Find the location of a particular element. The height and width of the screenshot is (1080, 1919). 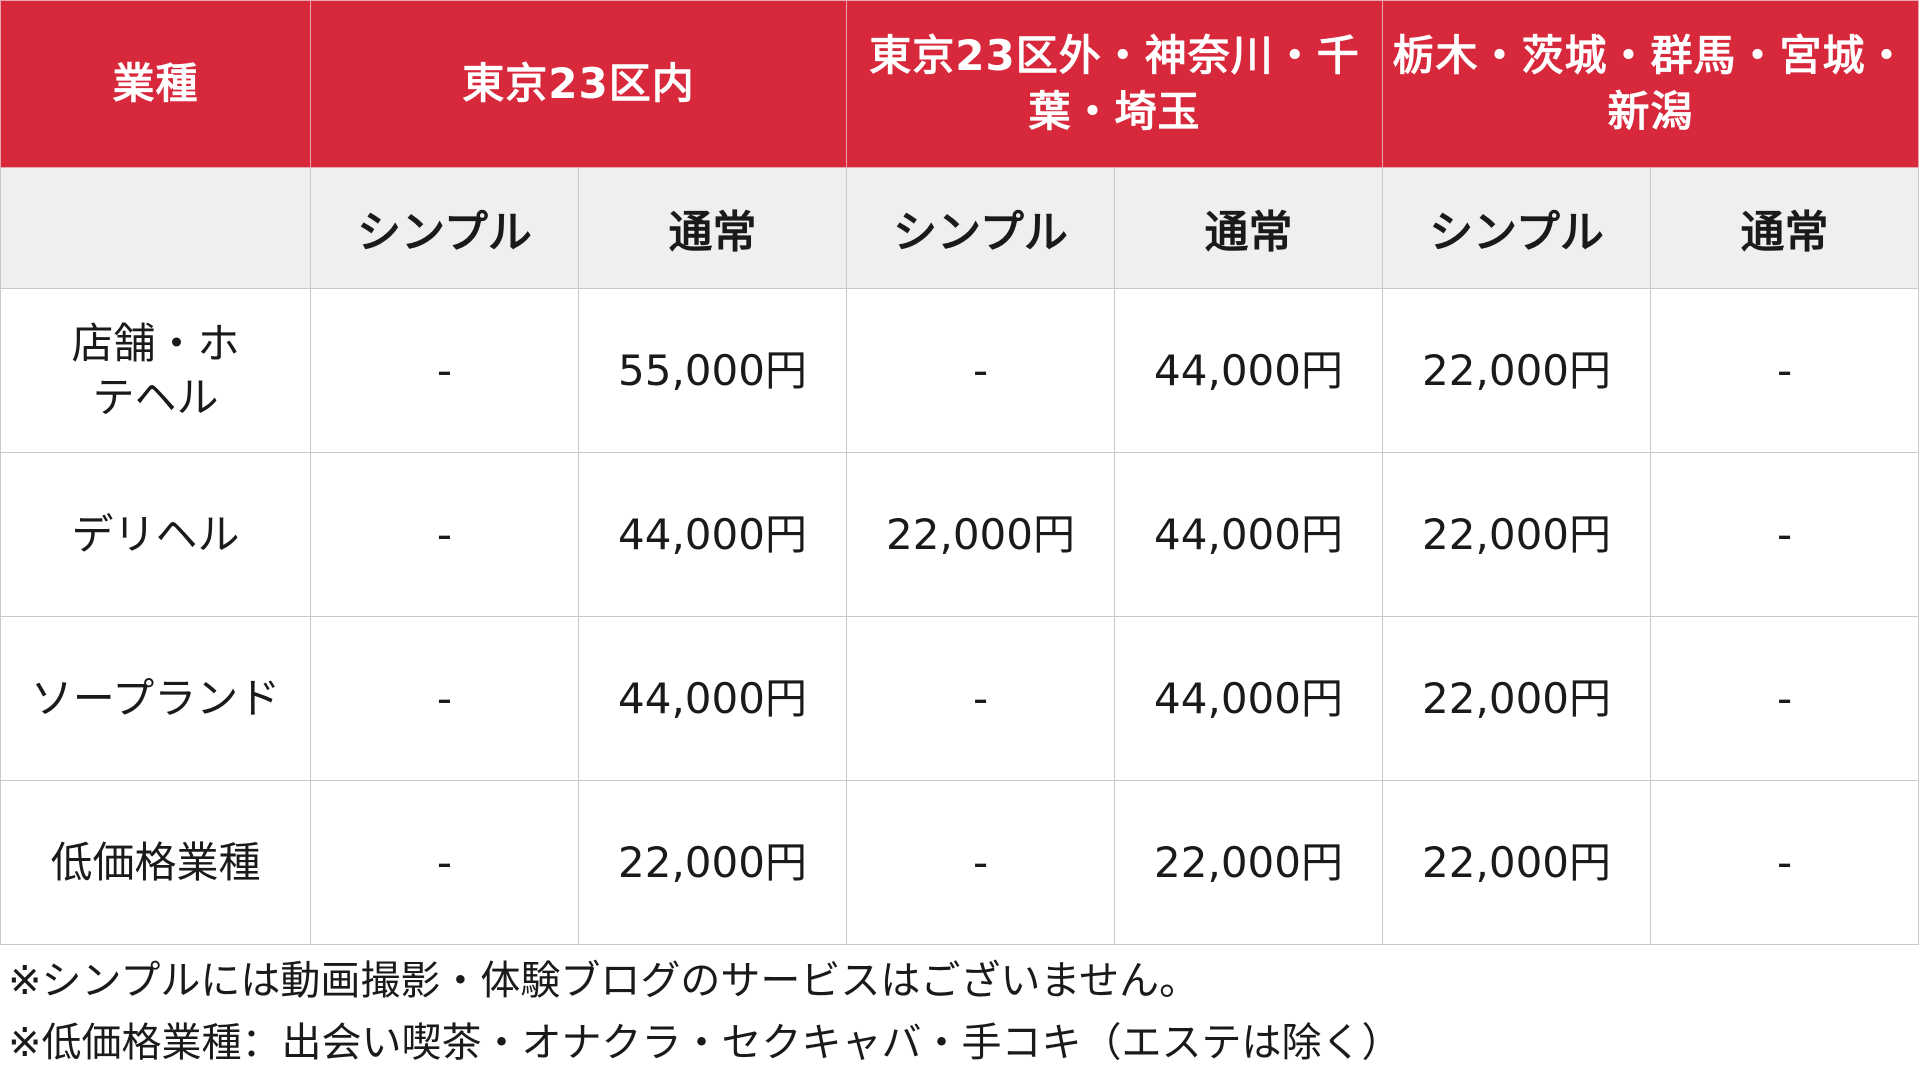

category-label: 店舗・ホテヘル is located at coordinates (155, 370).